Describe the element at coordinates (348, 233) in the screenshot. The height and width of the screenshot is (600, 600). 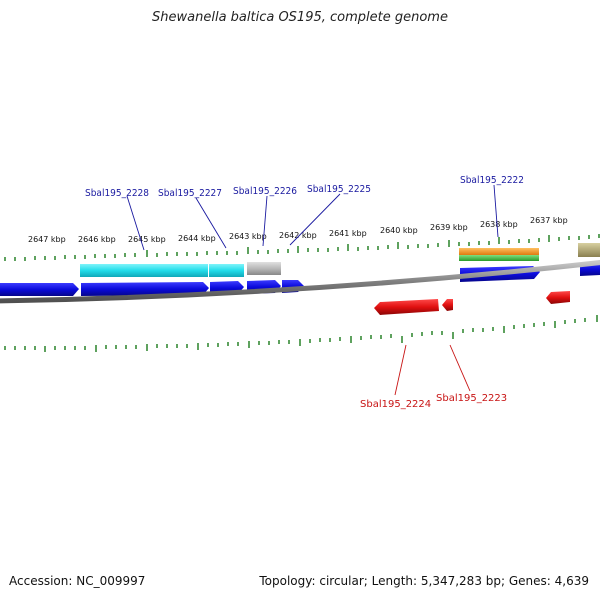
I see `scale-label: 2641 kbp` at that location.